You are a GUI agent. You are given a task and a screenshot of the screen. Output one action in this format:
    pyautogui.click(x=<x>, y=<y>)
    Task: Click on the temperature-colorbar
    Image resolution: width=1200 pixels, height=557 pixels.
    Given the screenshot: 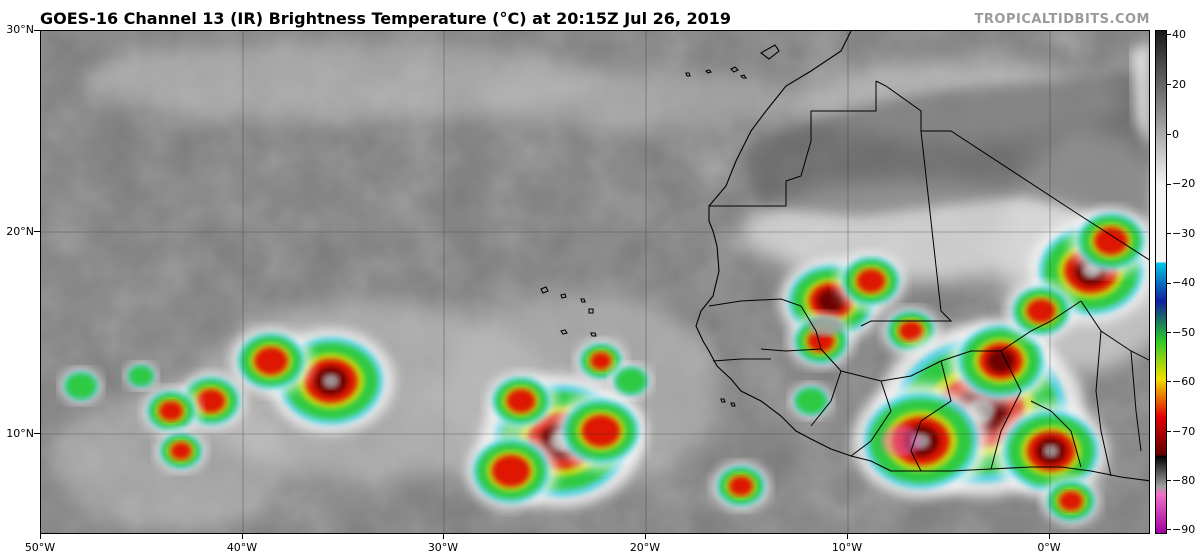 What is the action you would take?
    pyautogui.click(x=1161, y=282)
    